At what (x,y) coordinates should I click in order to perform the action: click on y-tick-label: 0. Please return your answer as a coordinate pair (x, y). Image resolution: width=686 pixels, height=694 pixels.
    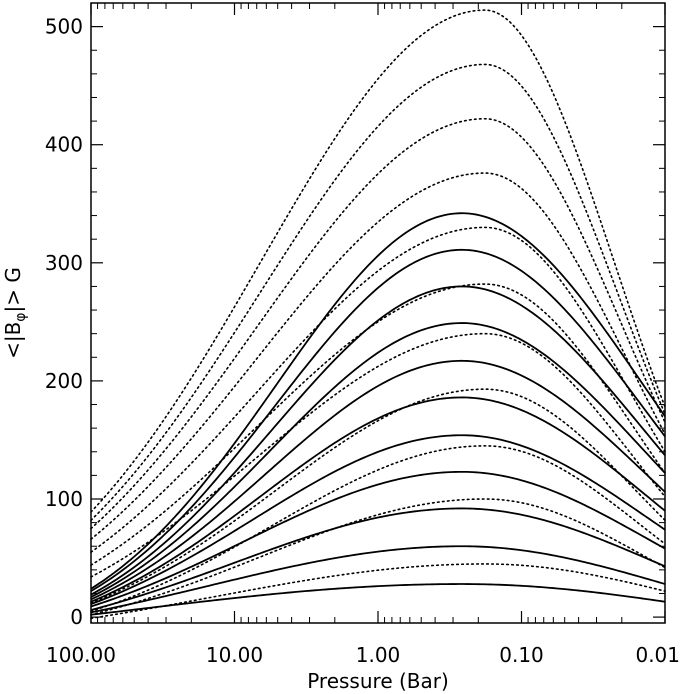
    Looking at the image, I should click on (76, 617).